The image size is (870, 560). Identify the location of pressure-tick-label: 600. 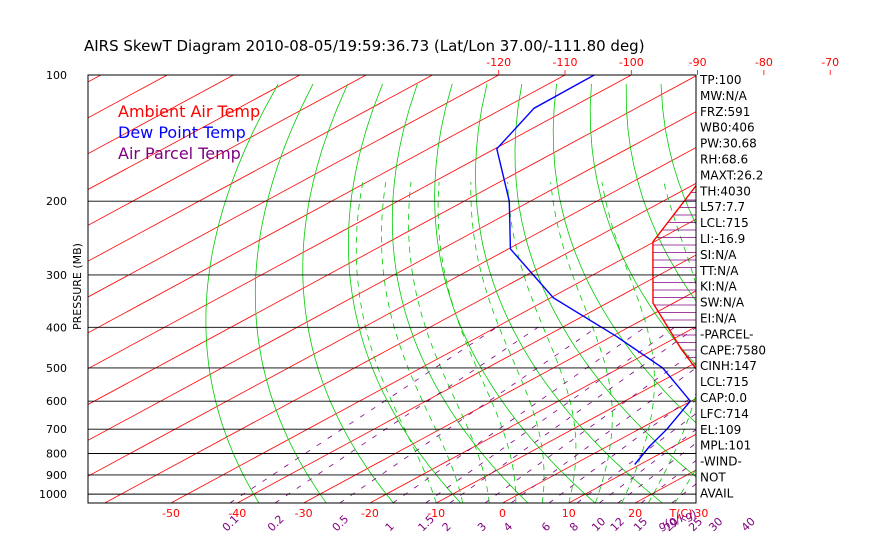
(56, 401).